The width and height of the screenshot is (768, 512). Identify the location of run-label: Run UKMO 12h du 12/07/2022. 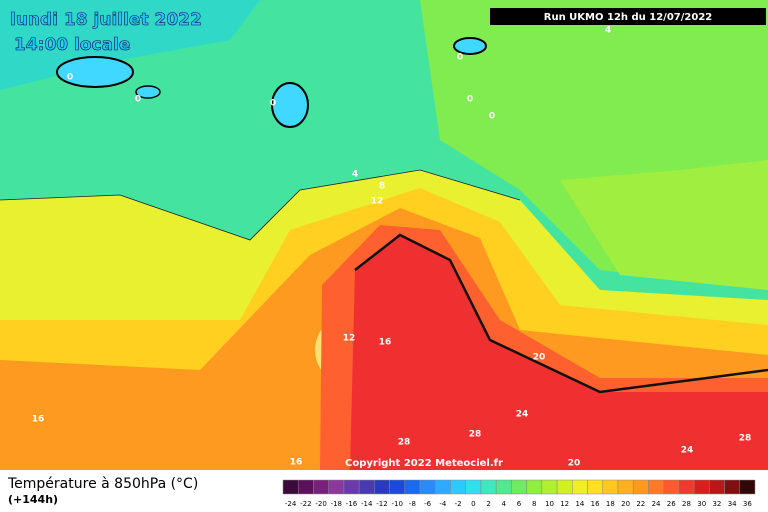
(628, 17).